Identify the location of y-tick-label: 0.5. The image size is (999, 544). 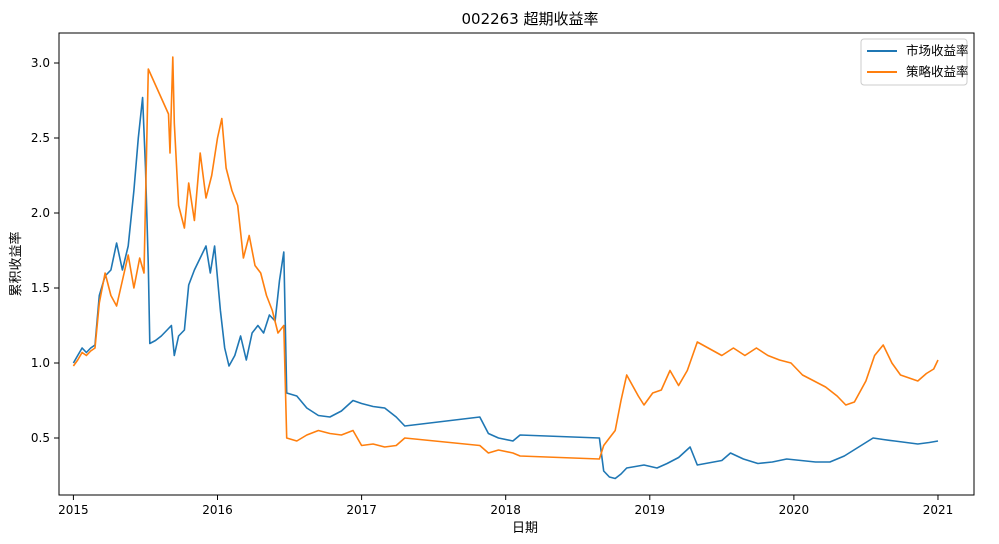
(40, 438).